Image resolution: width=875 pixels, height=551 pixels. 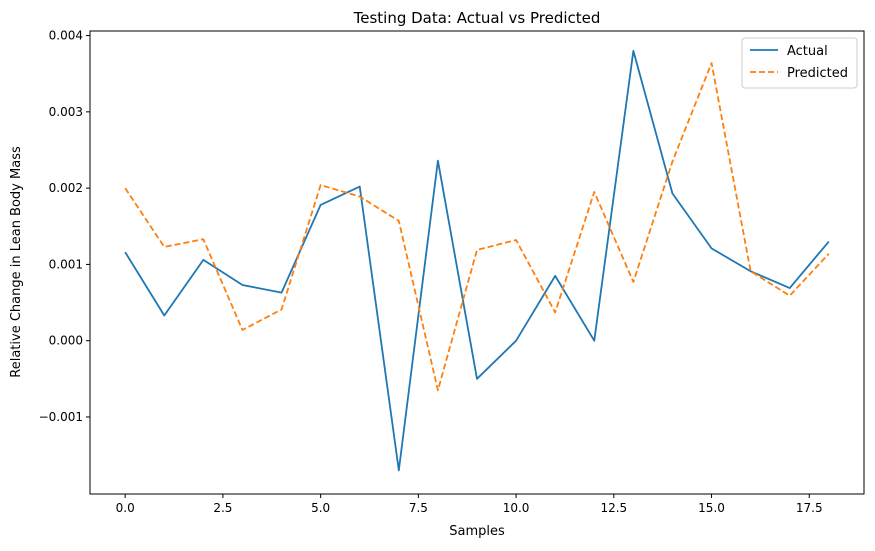 I want to click on x-tick-label: 15.0, so click(x=711, y=508).